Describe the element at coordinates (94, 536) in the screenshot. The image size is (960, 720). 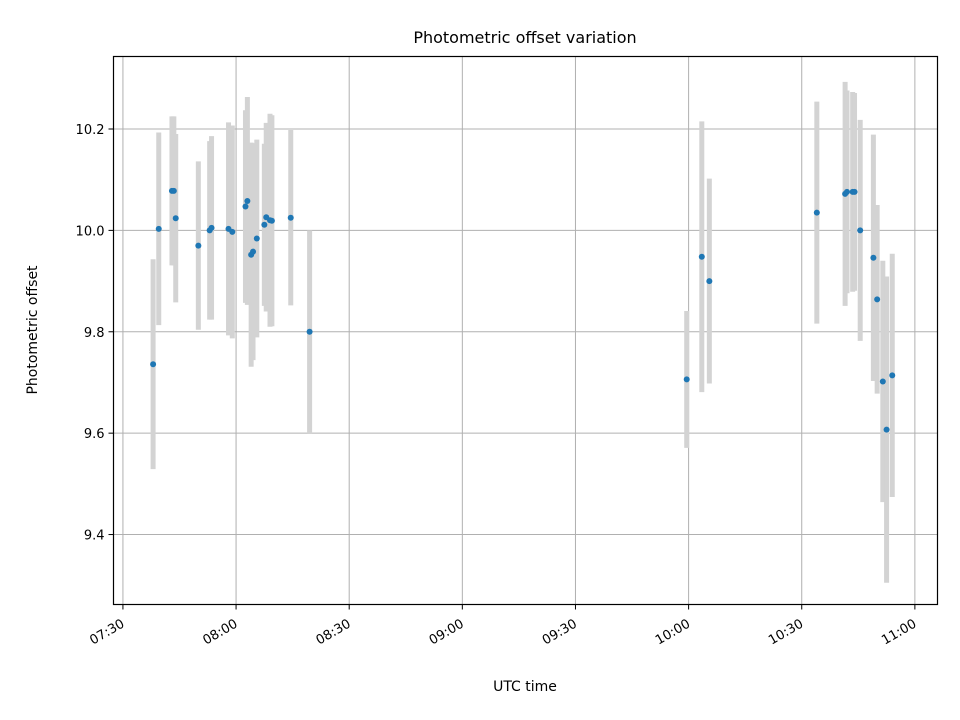
I see `y-tick-label: 9.4` at that location.